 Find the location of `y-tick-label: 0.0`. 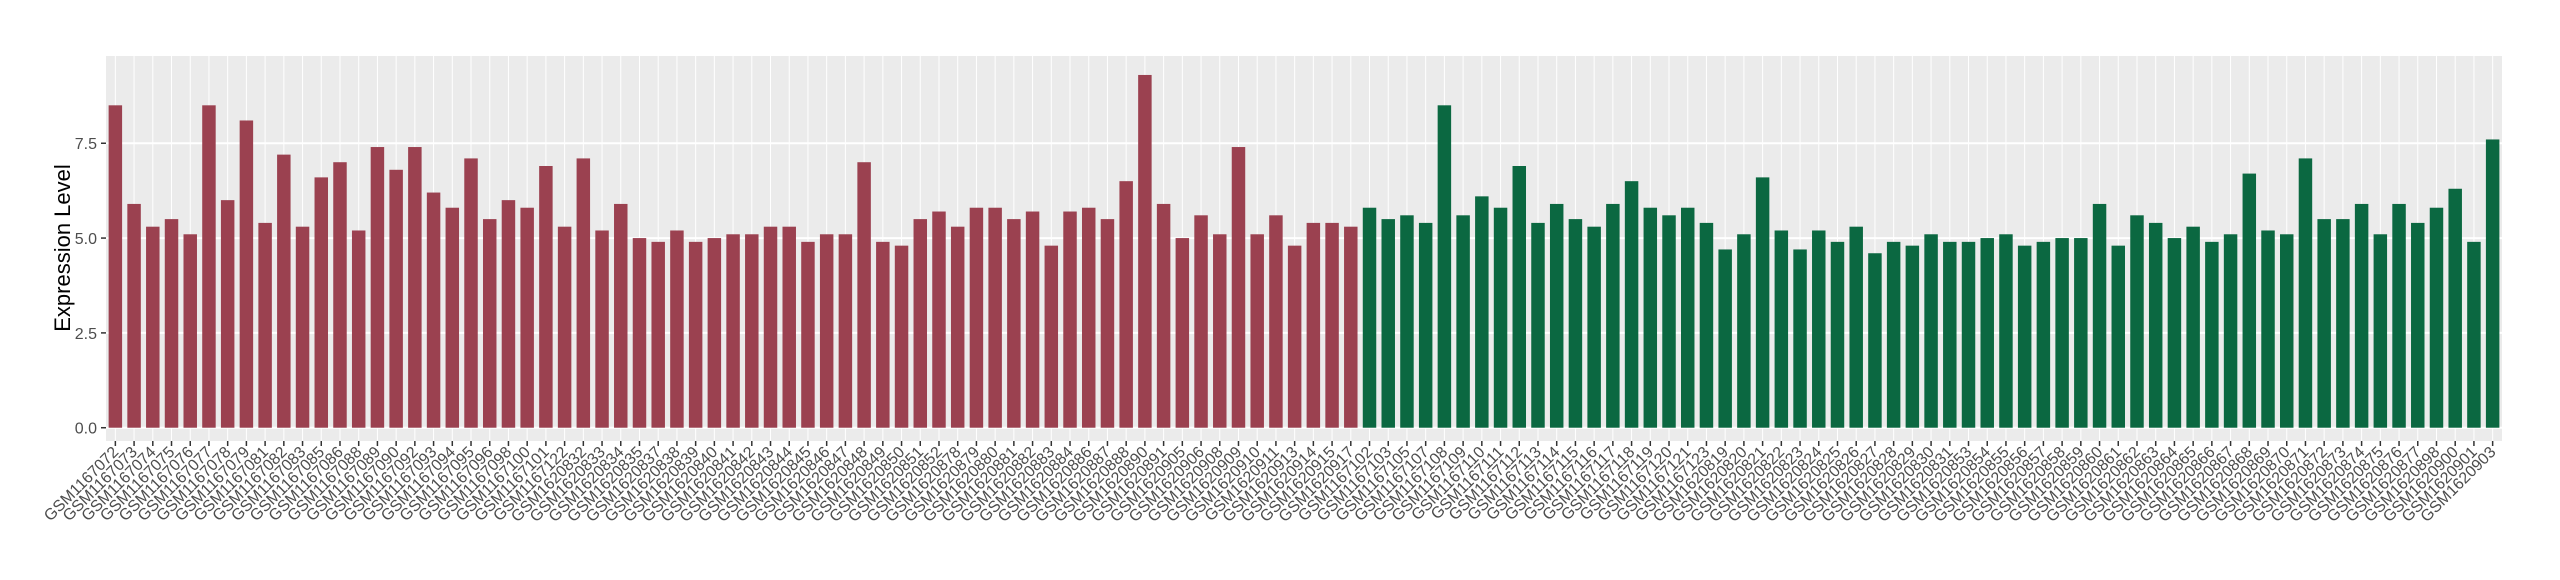

y-tick-label: 0.0 is located at coordinates (86, 429).